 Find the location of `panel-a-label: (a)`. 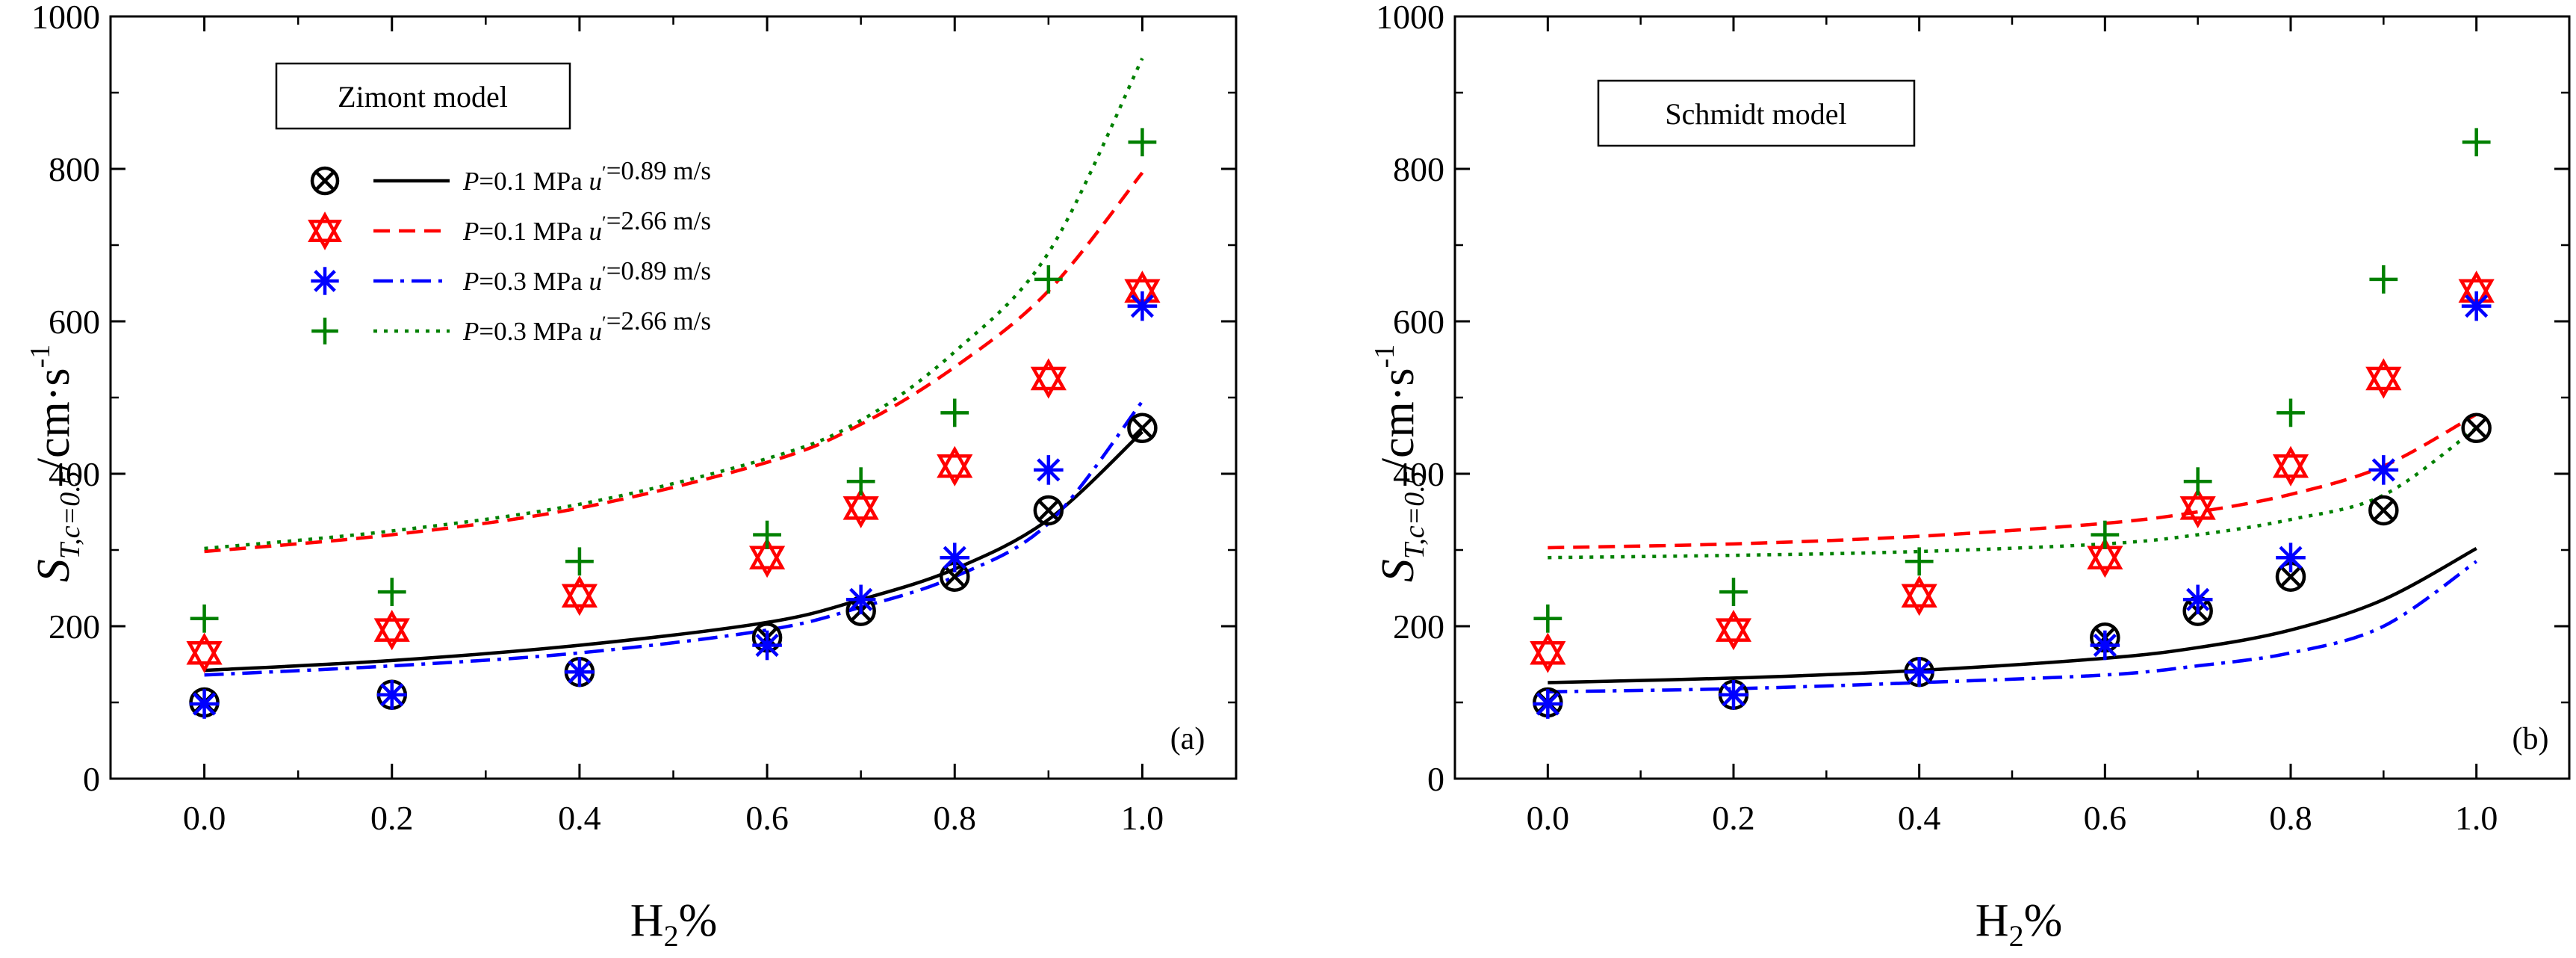

panel-a-label: (a) is located at coordinates (1188, 739).